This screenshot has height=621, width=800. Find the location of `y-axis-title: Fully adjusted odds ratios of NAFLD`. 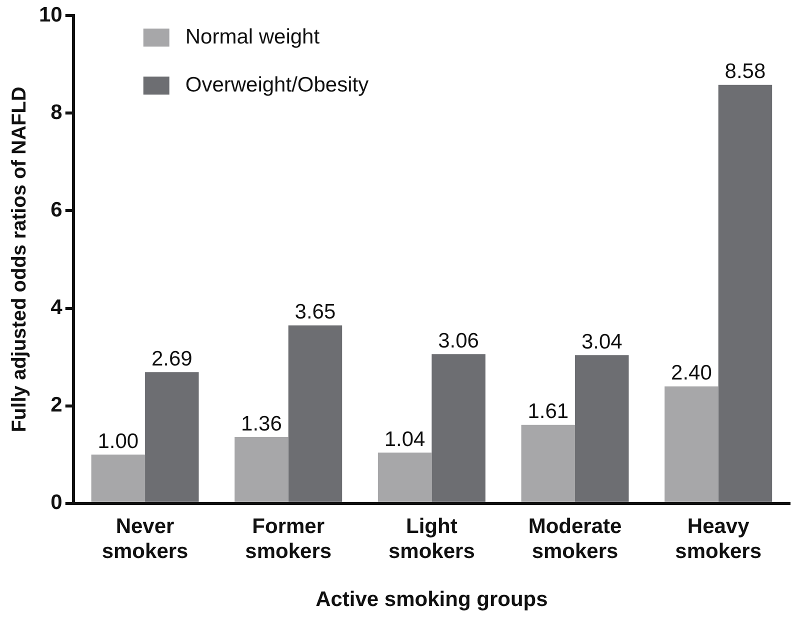

y-axis-title: Fully adjusted odds ratios of NAFLD is located at coordinates (19, 259).